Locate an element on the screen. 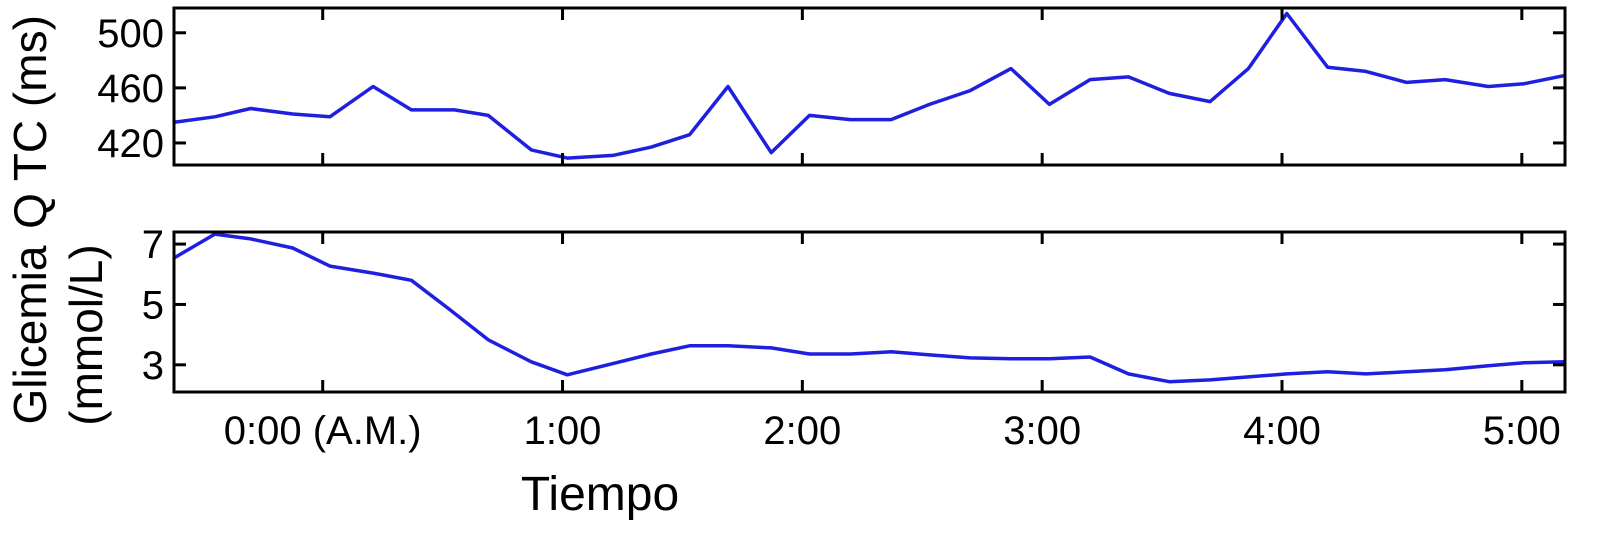  y-tick-label: 7 is located at coordinates (153, 245).